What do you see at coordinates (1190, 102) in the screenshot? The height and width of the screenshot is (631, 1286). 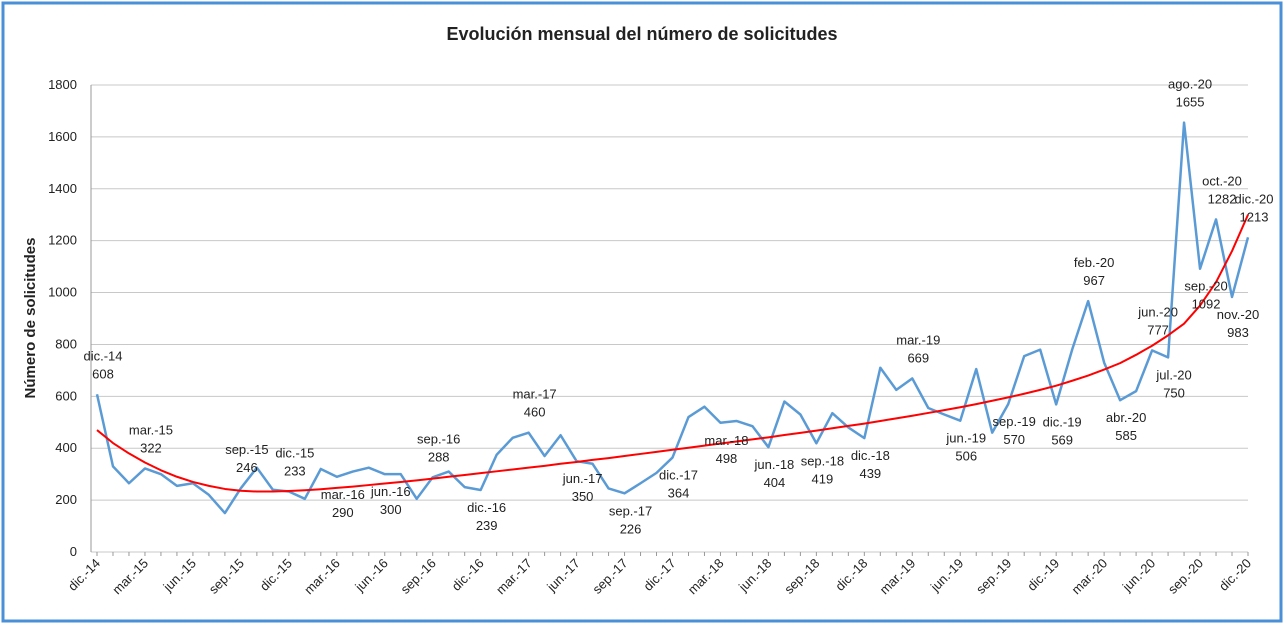 I see `point-value-label: 1655` at bounding box center [1190, 102].